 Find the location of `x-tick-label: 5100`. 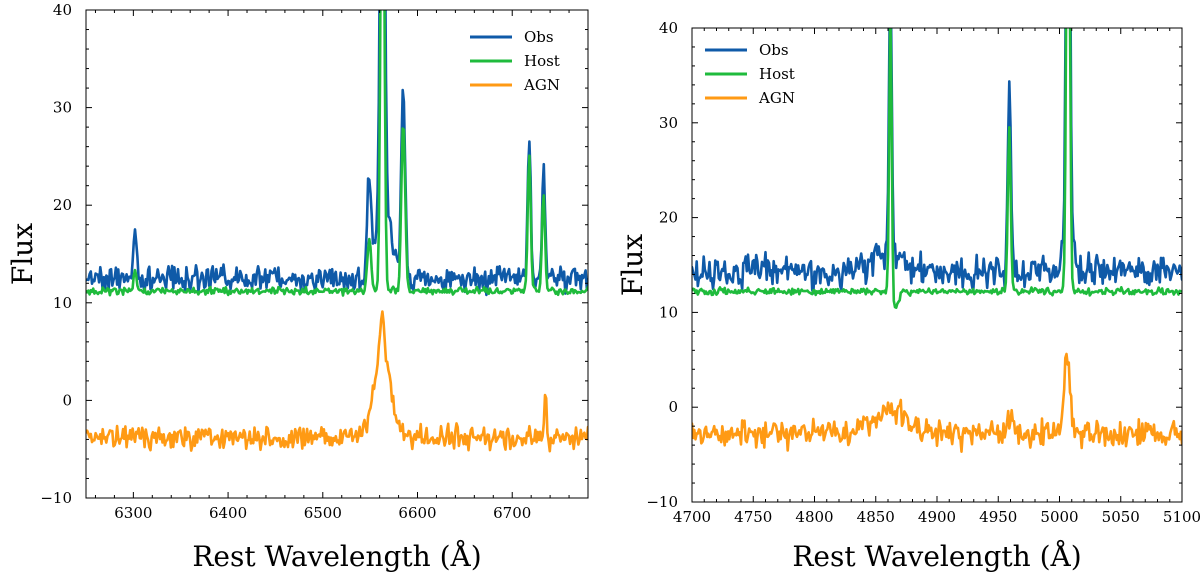

x-tick-label: 5100 is located at coordinates (1181, 517).